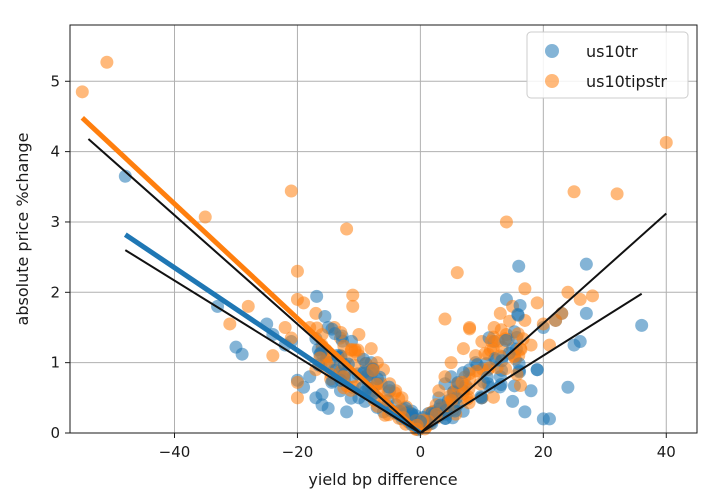 The image size is (720, 501). I want to click on legend: us10tr us10tipstr, so click(607, 65).